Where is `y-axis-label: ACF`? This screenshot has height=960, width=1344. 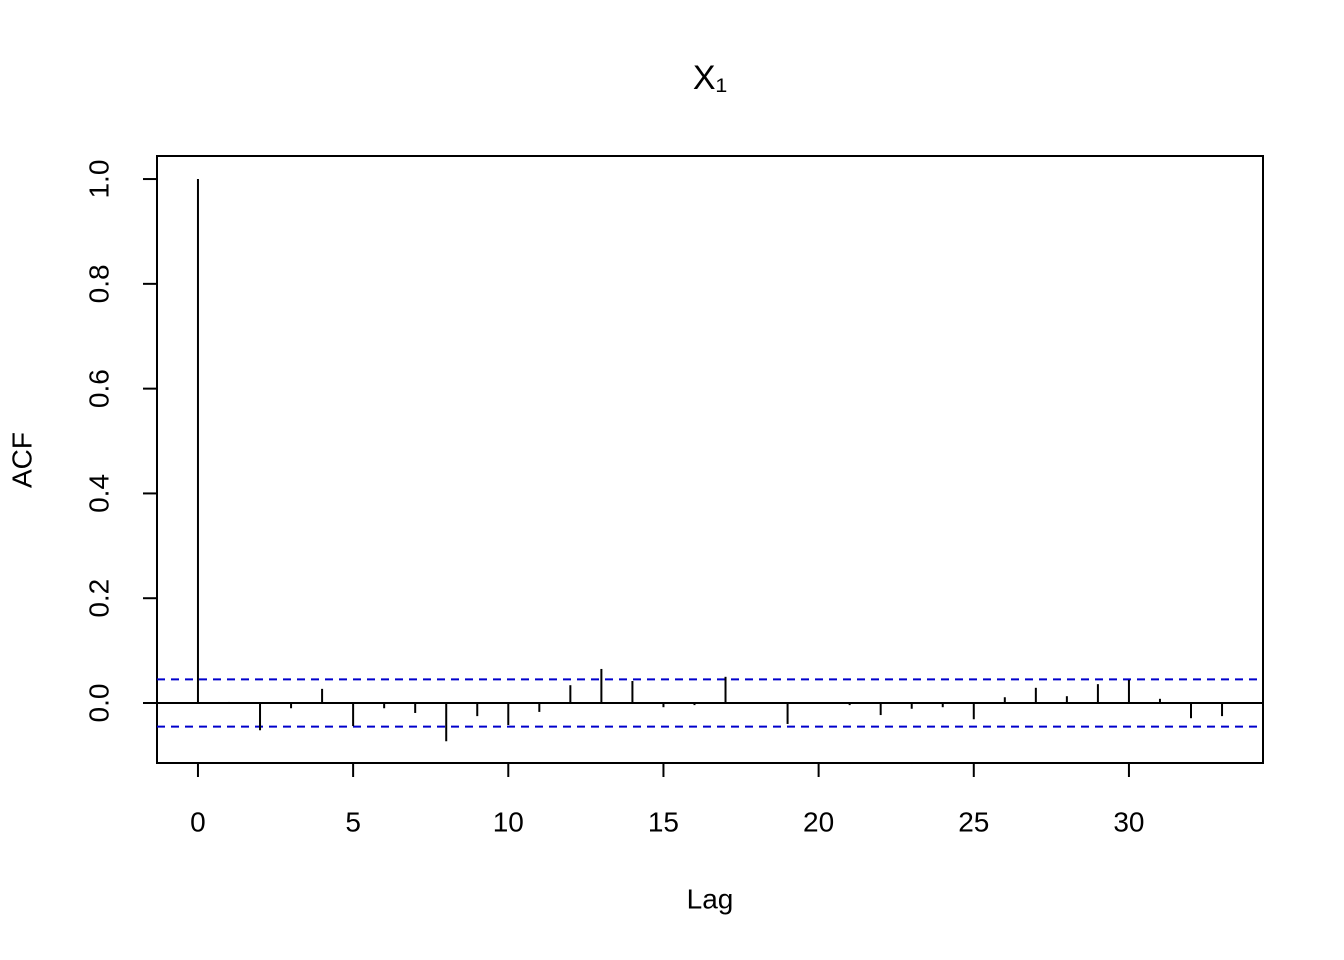
y-axis-label: ACF is located at coordinates (21, 460).